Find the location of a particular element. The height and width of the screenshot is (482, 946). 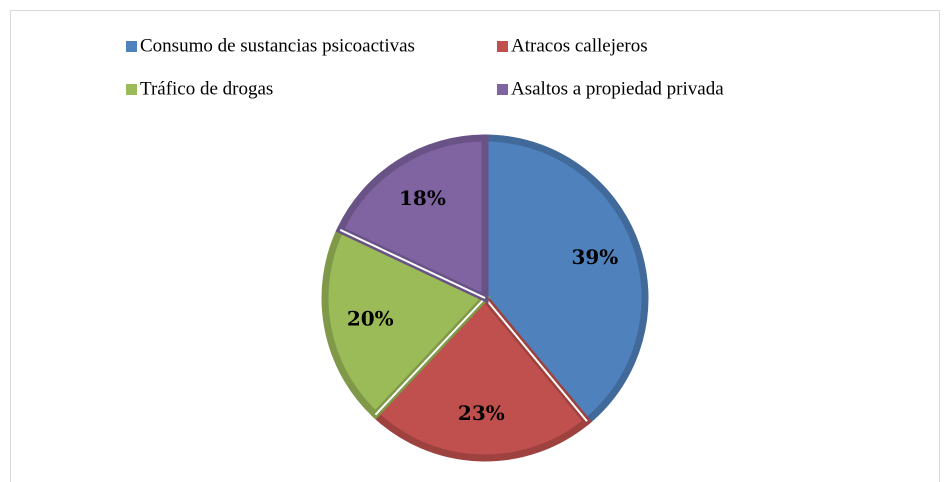

legend-label: Tráfico de drogas is located at coordinates (206, 88).